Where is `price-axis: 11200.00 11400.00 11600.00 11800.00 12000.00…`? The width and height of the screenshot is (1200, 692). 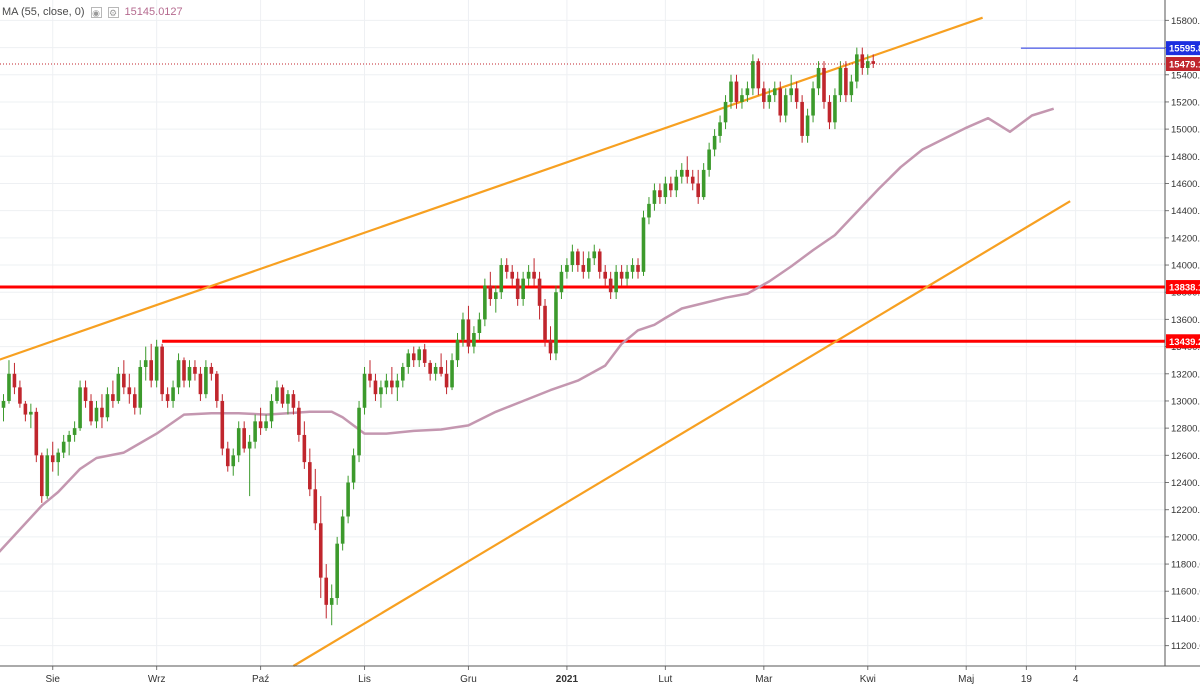 price-axis: 11200.00 11400.00 11600.00 11800.00 12000.00… is located at coordinates (1182, 333).